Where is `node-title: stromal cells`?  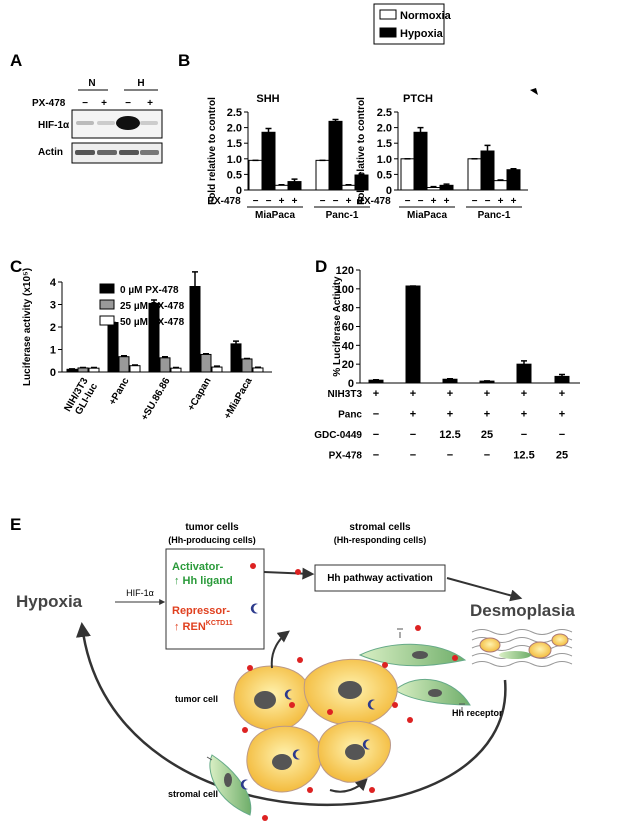 node-title: stromal cells is located at coordinates (380, 527).